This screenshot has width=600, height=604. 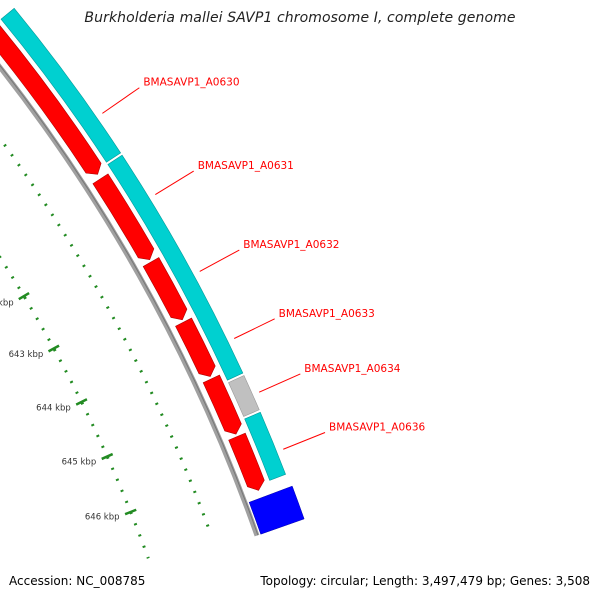 What do you see at coordinates (244, 396) in the screenshot?
I see `feature-block` at bounding box center [244, 396].